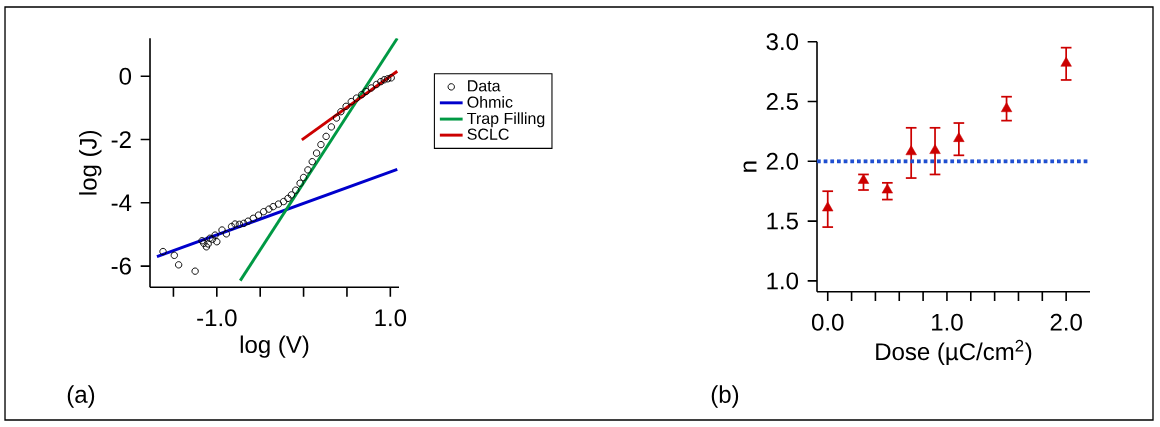 The width and height of the screenshot is (1160, 427). Describe the element at coordinates (1066, 322) in the screenshot. I see `x-tick-label: 2.0` at that location.